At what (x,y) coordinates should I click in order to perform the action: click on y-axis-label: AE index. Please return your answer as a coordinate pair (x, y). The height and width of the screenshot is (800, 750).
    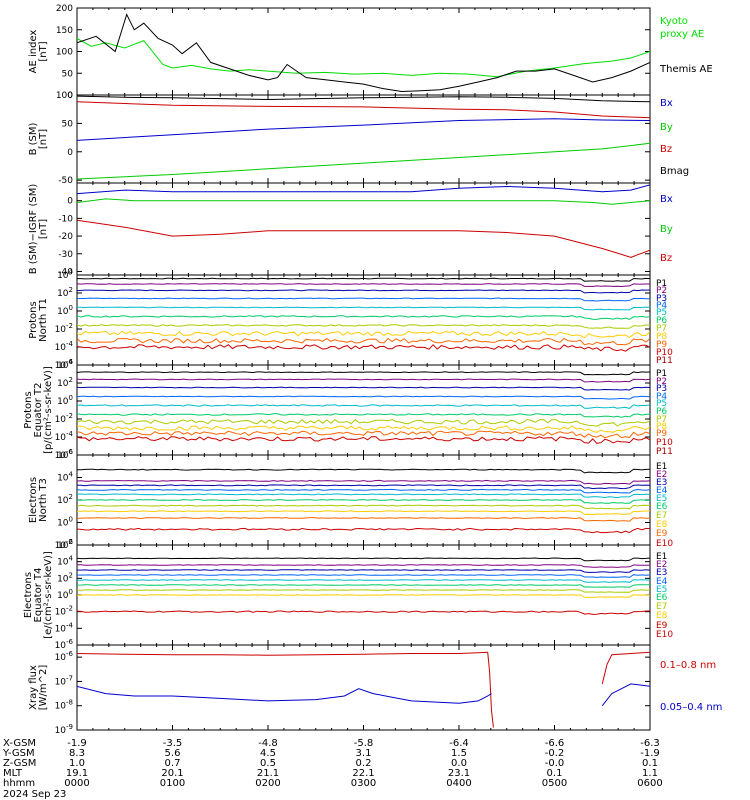
    Looking at the image, I should click on (33, 52).